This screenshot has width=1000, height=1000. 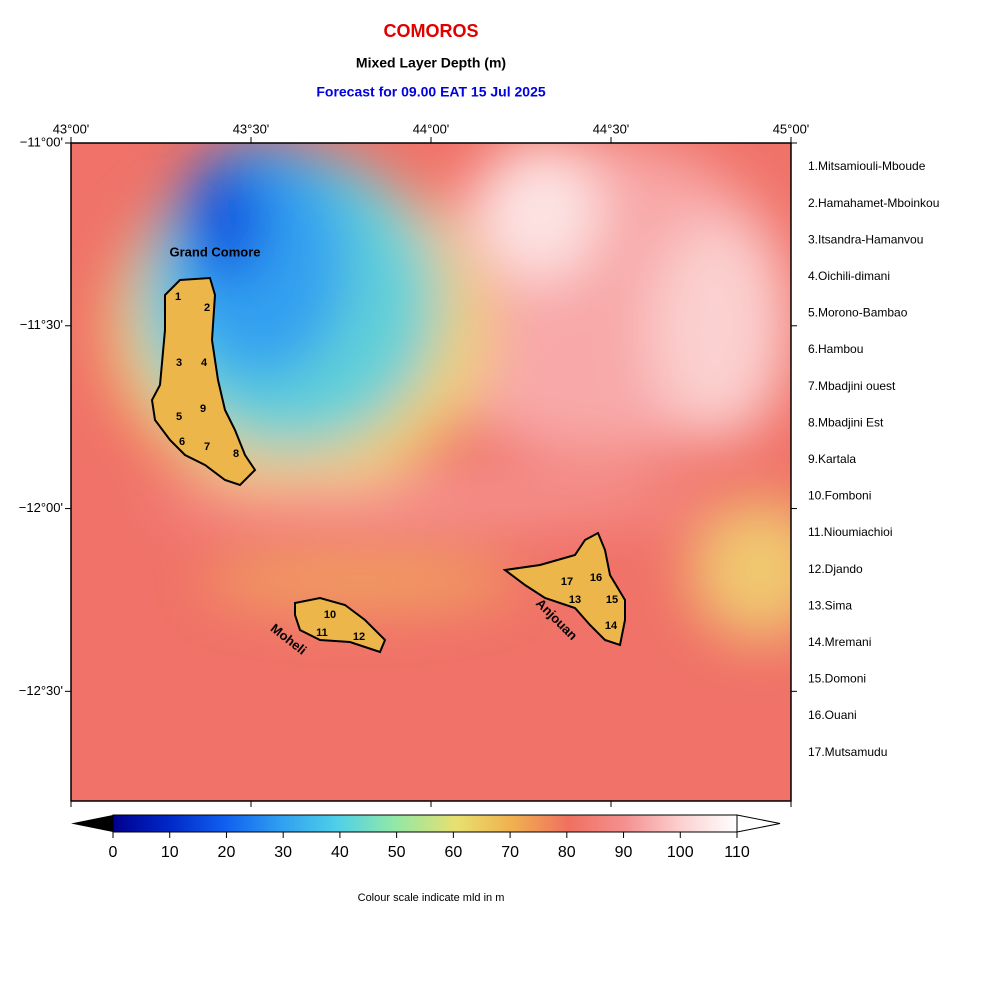 I want to click on colorbar-label: 40, so click(x=340, y=852).